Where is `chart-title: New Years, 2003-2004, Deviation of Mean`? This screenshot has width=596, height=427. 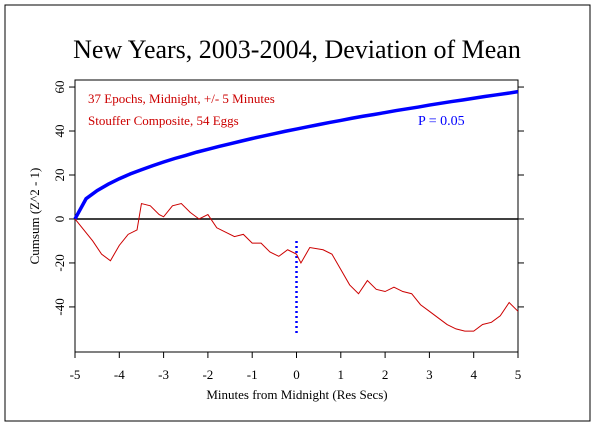
chart-title: New Years, 2003-2004, Deviation of Mean is located at coordinates (297, 49).